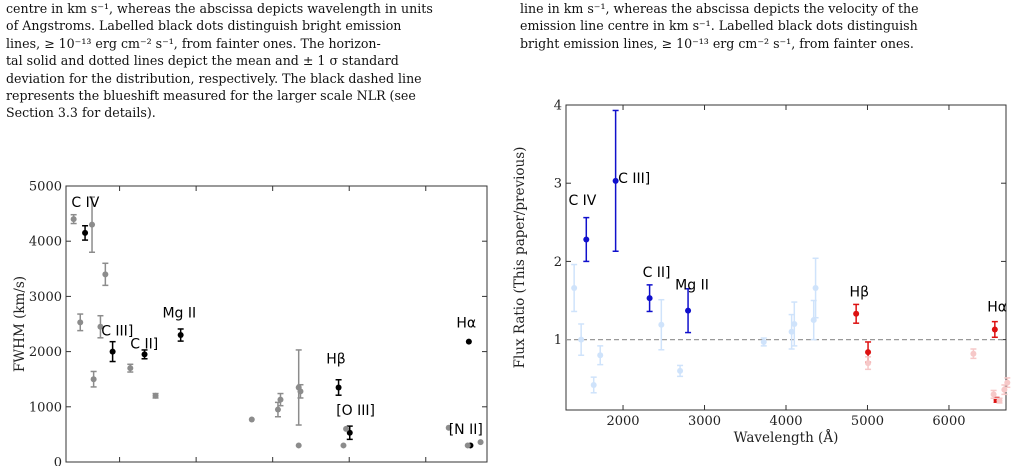 This screenshot has width=1017, height=466. Describe the element at coordinates (466, 430) in the screenshot. I see `line-label: [N II]` at that location.